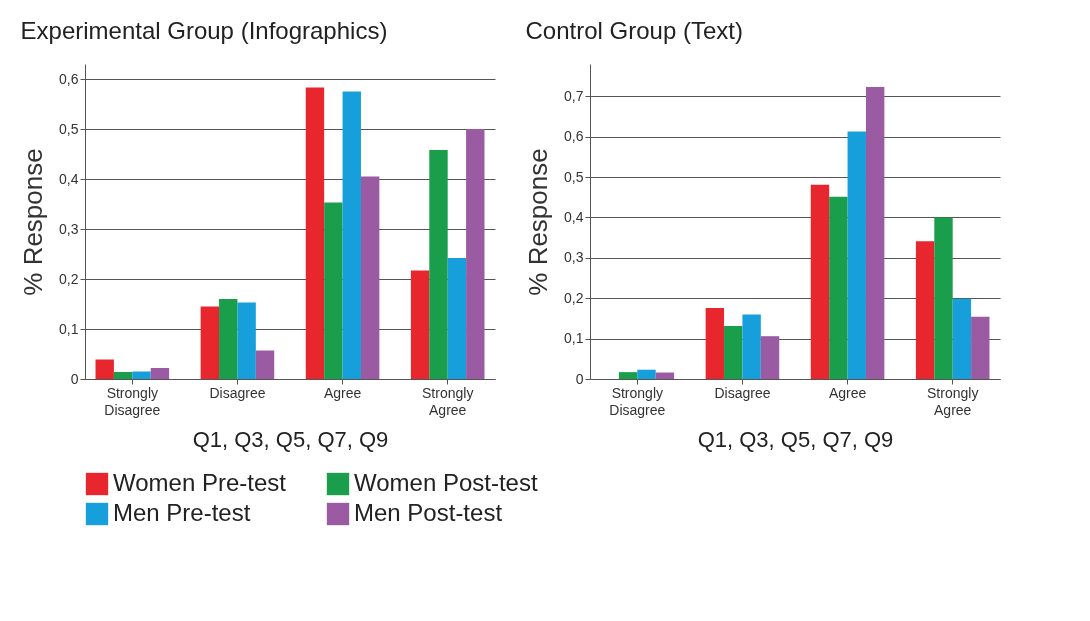 The image size is (1090, 621). Describe the element at coordinates (182, 512) in the screenshot. I see `legend-label: Men Pre-test` at that location.